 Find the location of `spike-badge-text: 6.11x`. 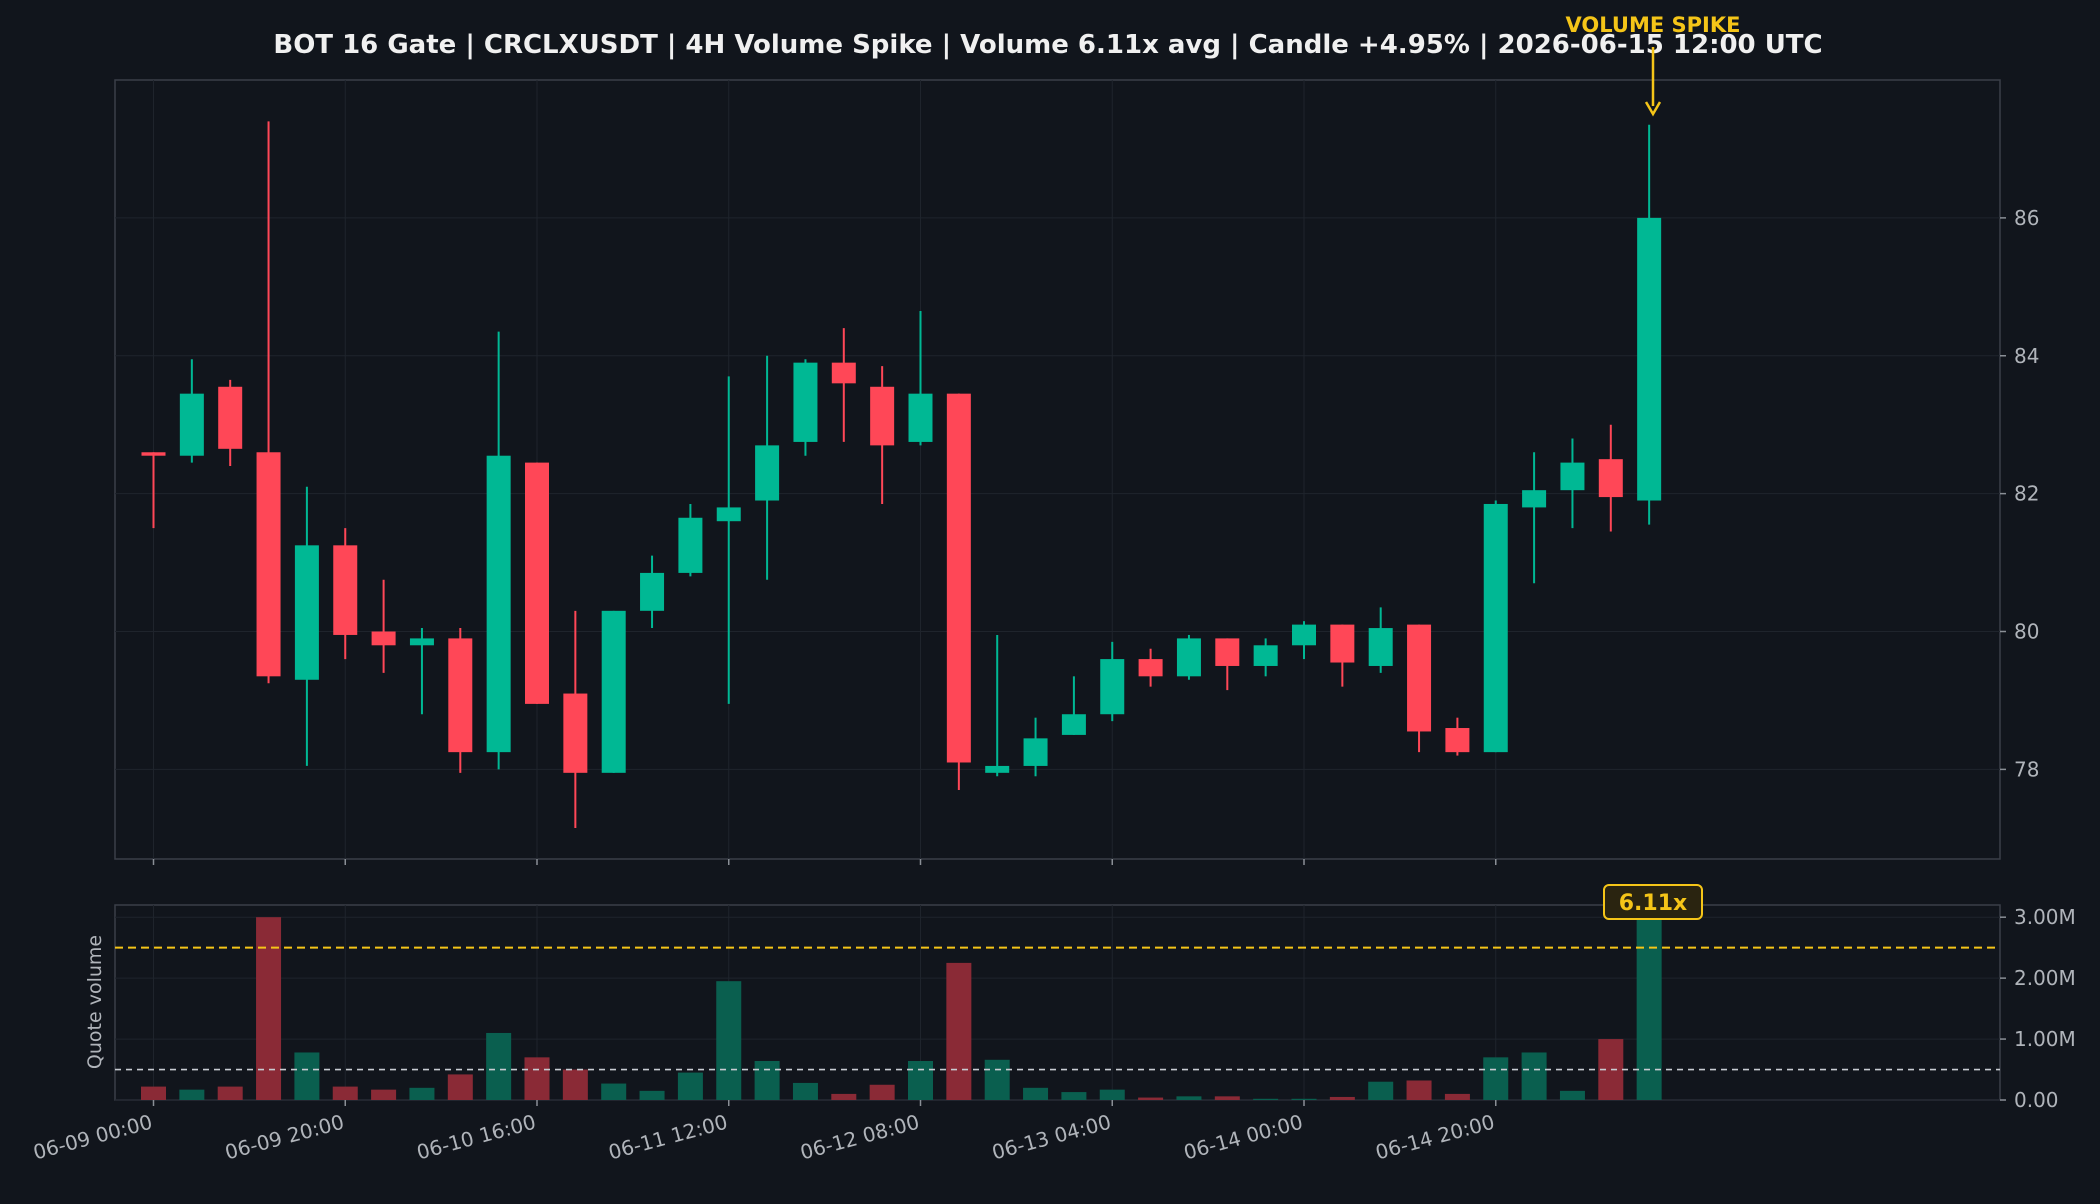

spike-badge-text: 6.11x is located at coordinates (1653, 903).